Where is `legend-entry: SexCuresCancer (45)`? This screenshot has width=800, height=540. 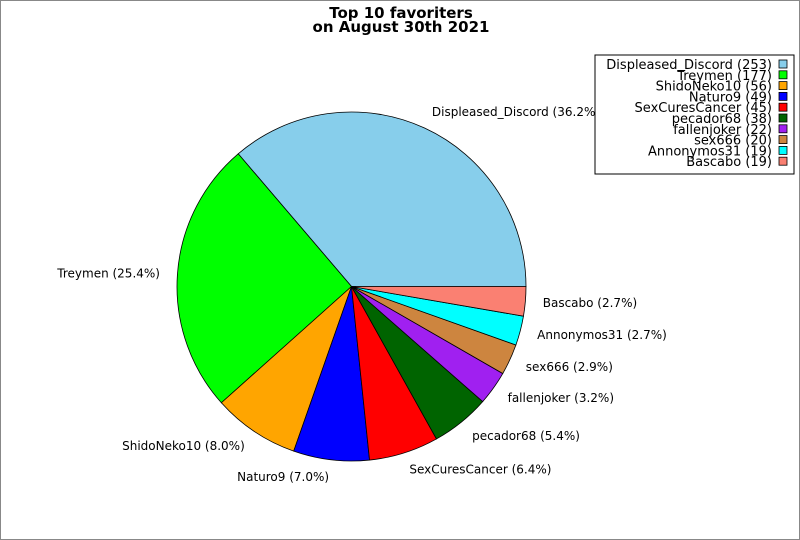
legend-entry: SexCuresCancer (45) is located at coordinates (703, 108).